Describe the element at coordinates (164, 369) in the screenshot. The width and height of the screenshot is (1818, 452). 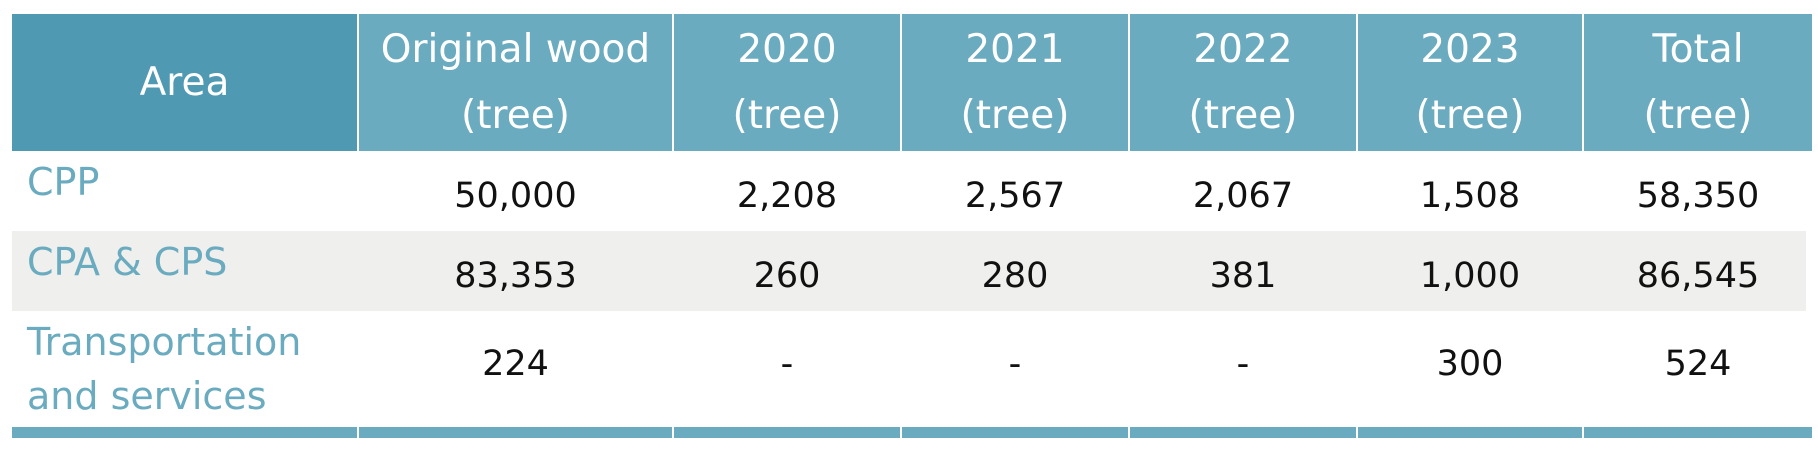
I see `row-label: Transportation and services` at that location.